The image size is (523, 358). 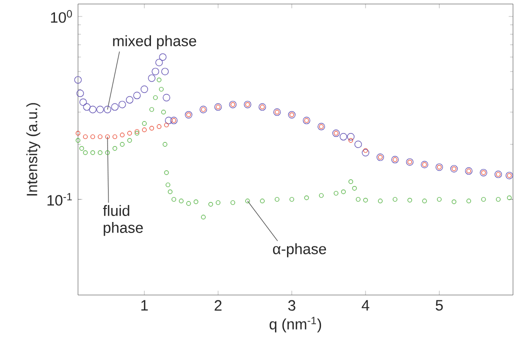 What do you see at coordinates (292, 305) in the screenshot?
I see `x-tick-label: 3` at bounding box center [292, 305].